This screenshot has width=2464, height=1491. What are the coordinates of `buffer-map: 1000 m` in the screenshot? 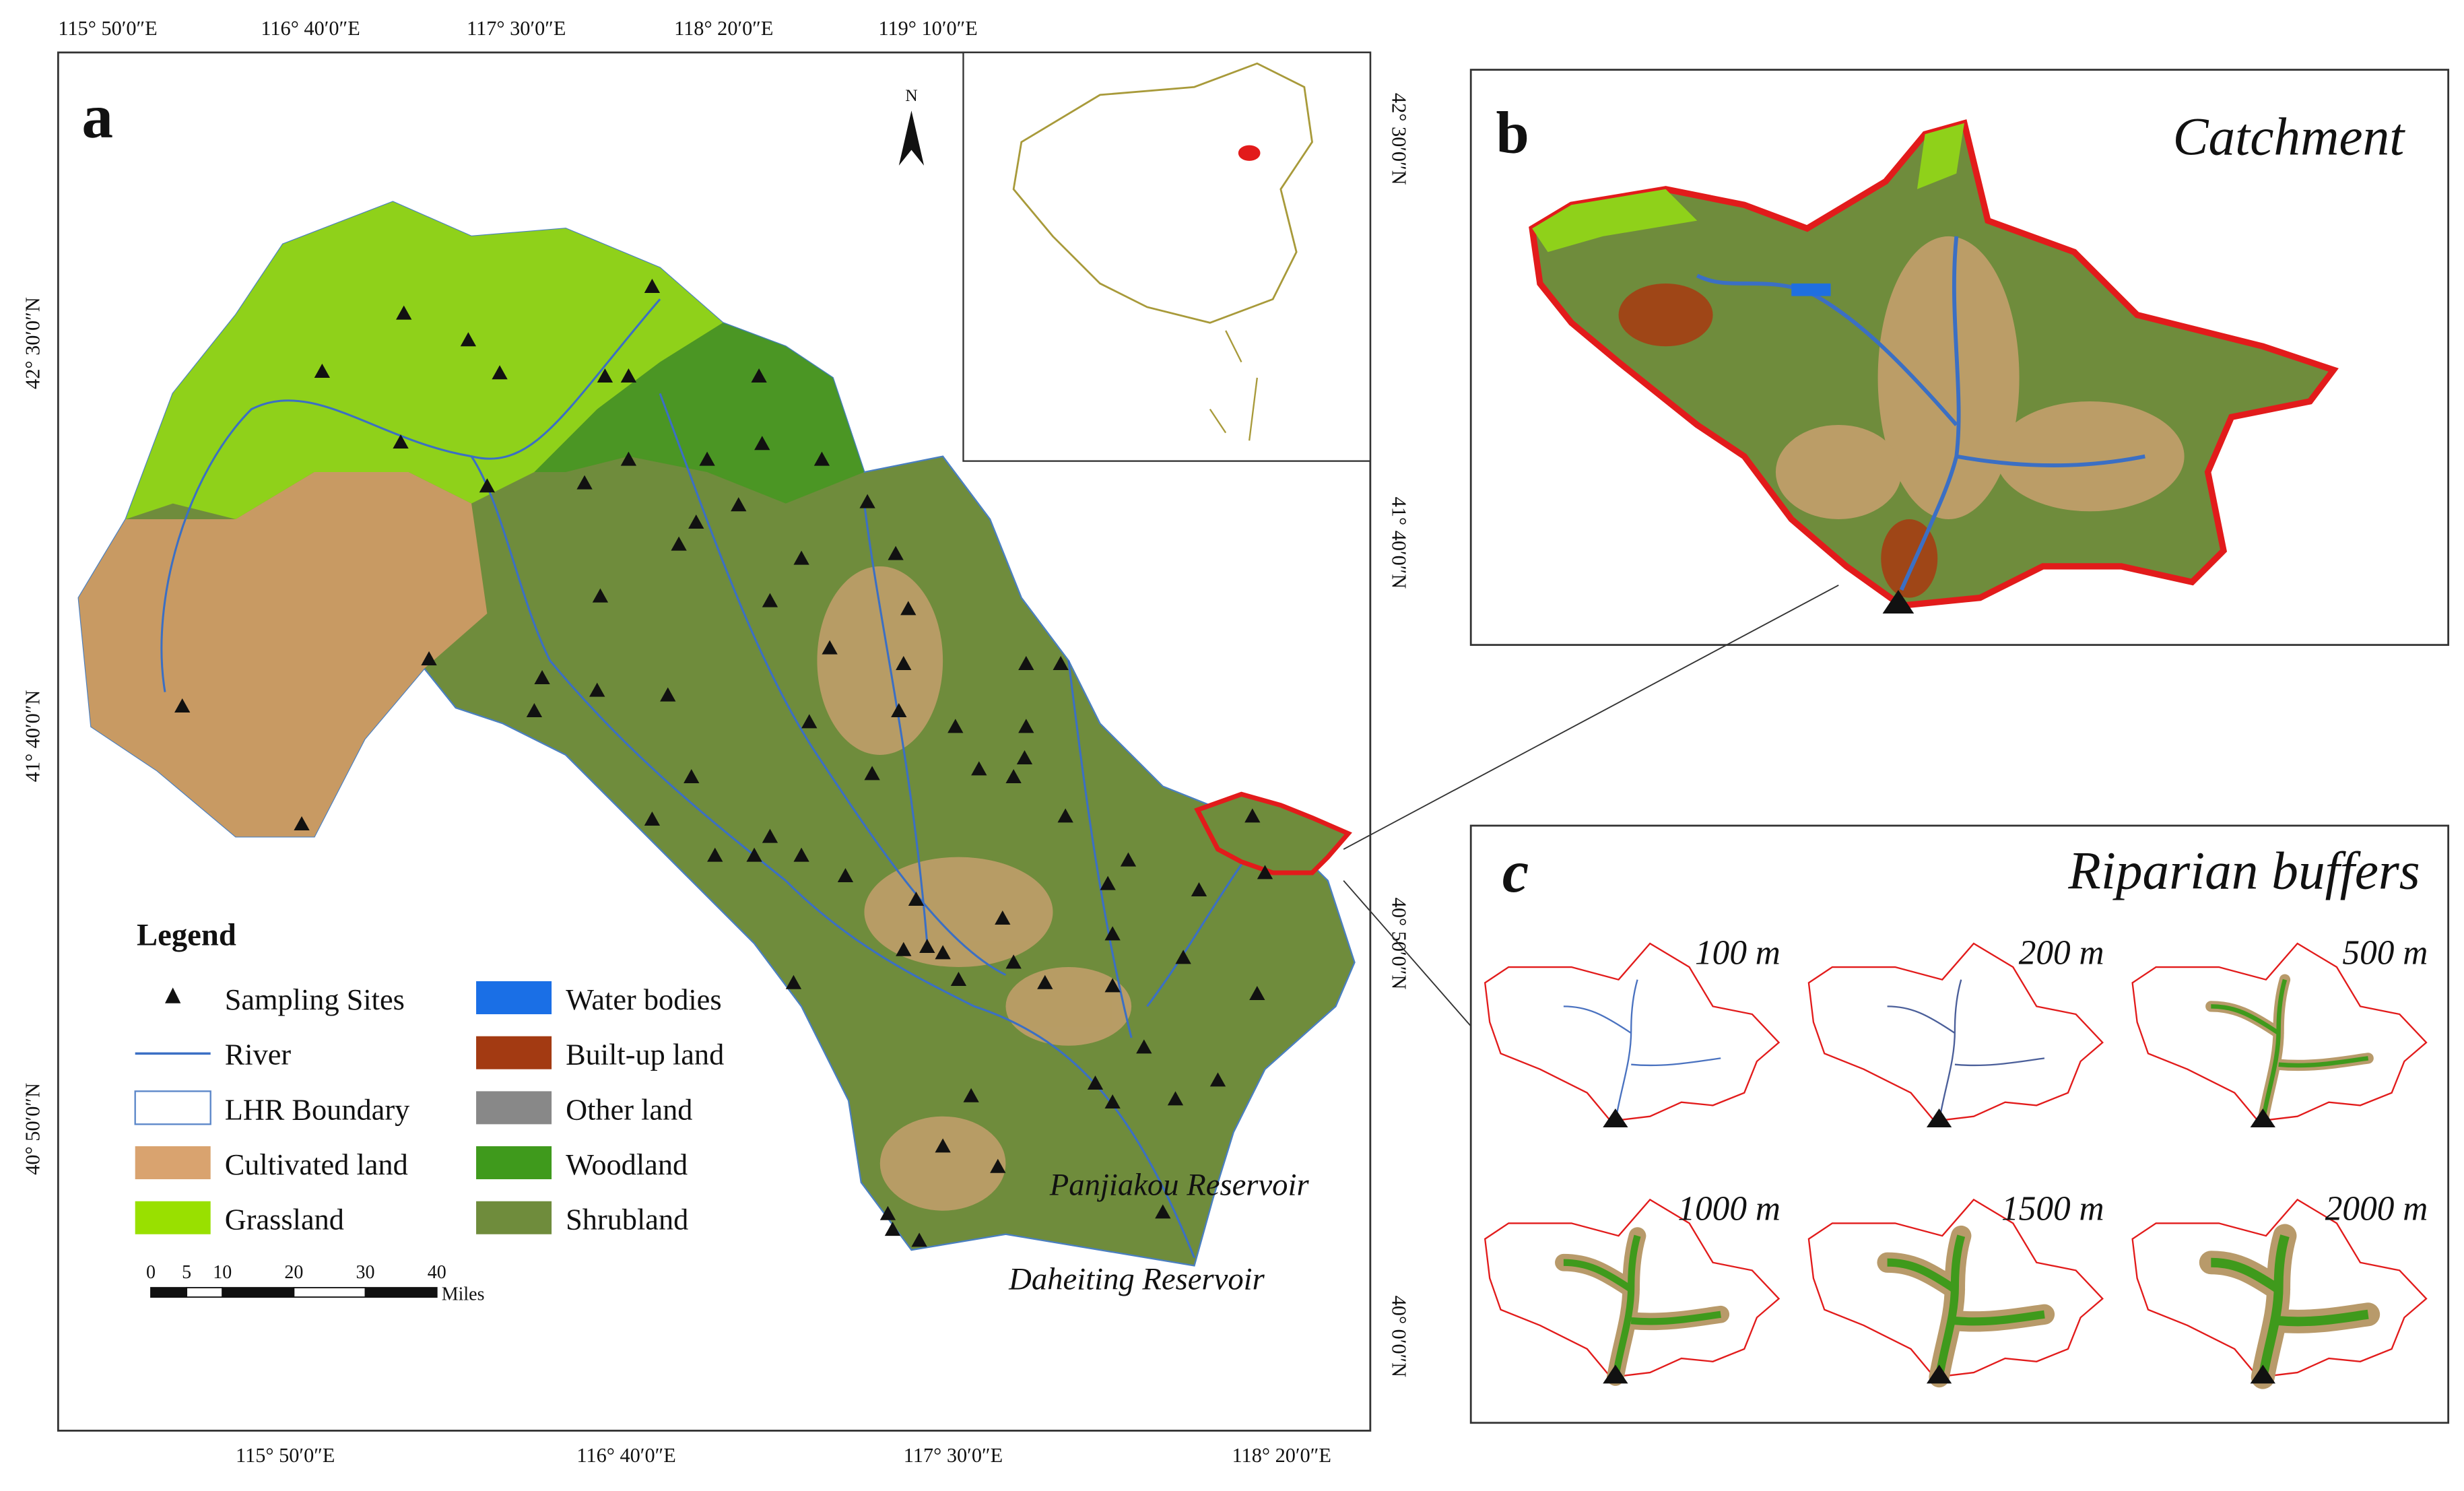 It's located at (1632, 1288).